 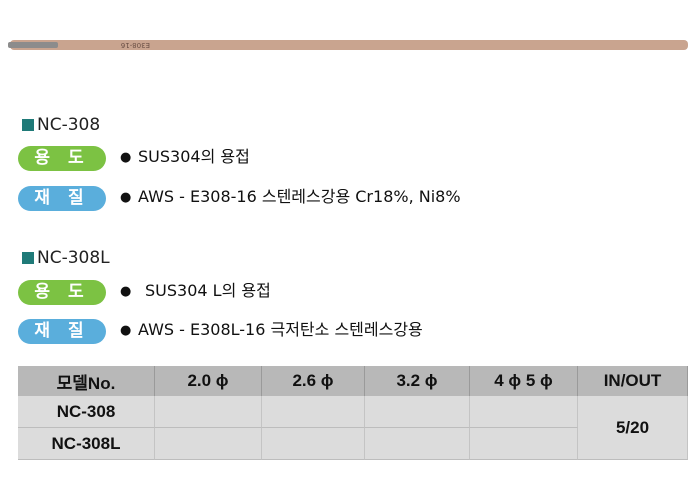 What do you see at coordinates (417, 381) in the screenshot?
I see `header-cell: 3.2 ϕ` at bounding box center [417, 381].